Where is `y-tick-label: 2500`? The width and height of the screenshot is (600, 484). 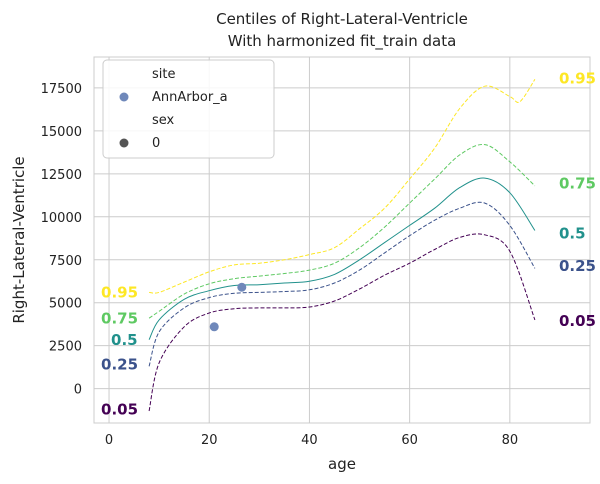
y-tick-label: 2500 is located at coordinates (65, 347).